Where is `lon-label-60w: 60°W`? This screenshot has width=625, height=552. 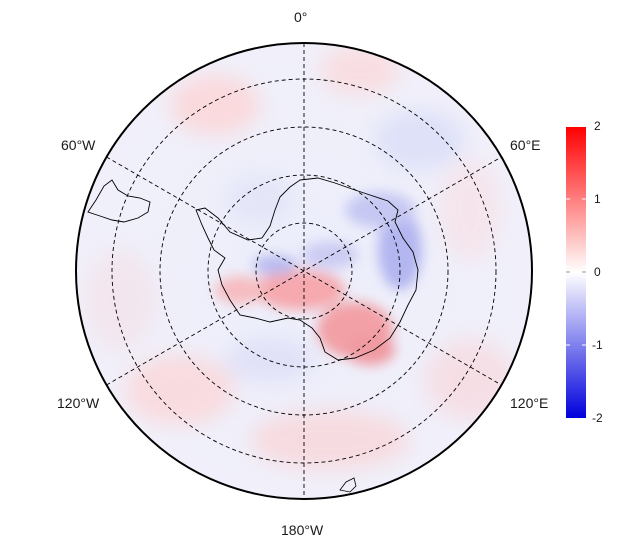 lon-label-60w: 60°W is located at coordinates (78, 145).